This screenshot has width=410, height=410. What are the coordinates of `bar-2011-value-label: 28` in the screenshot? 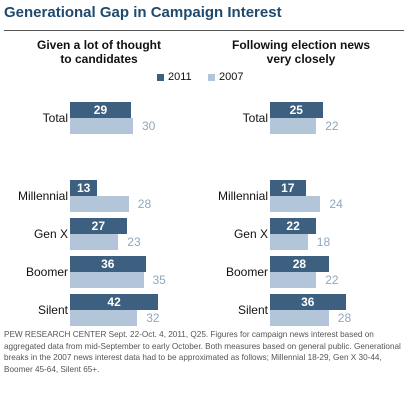 It's located at (299, 264).